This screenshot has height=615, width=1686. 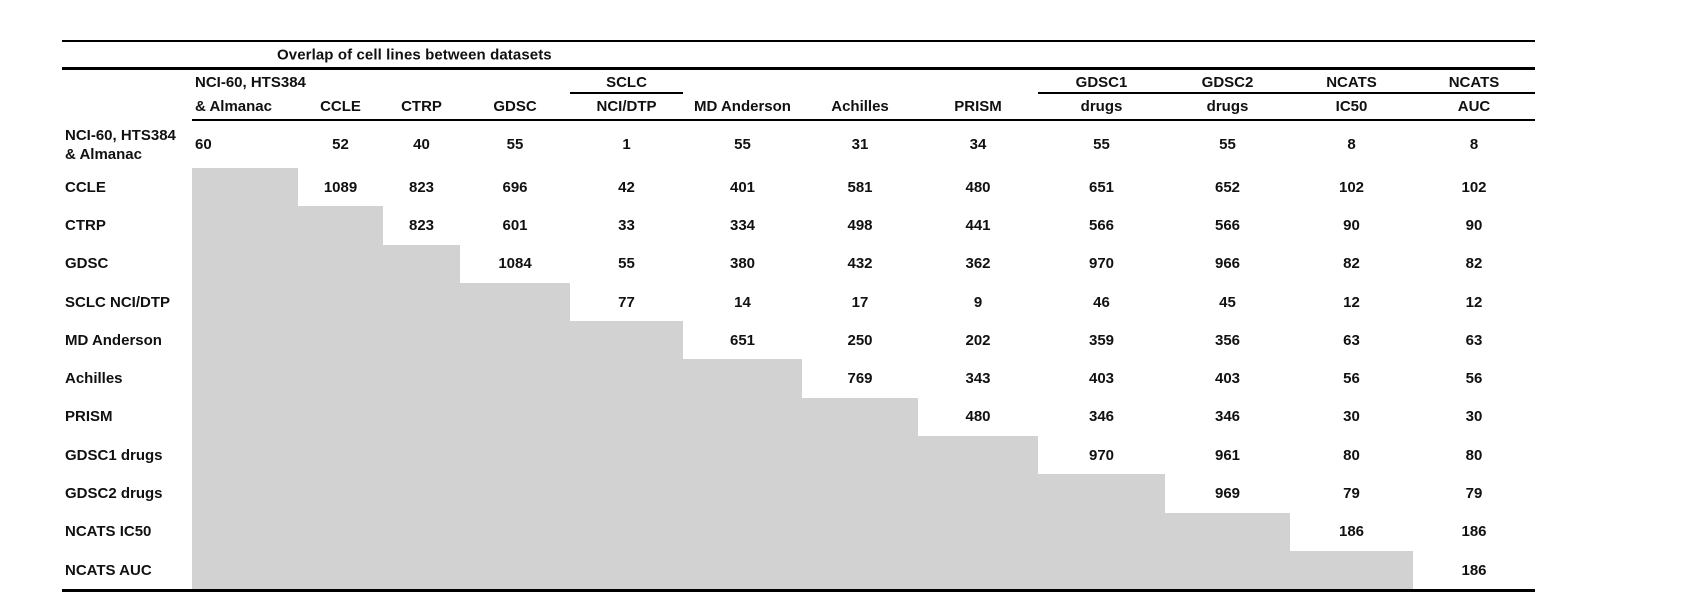 What do you see at coordinates (798, 570) in the screenshot?
I see `table-row-ncats-auc: NCATS AUC 186` at bounding box center [798, 570].